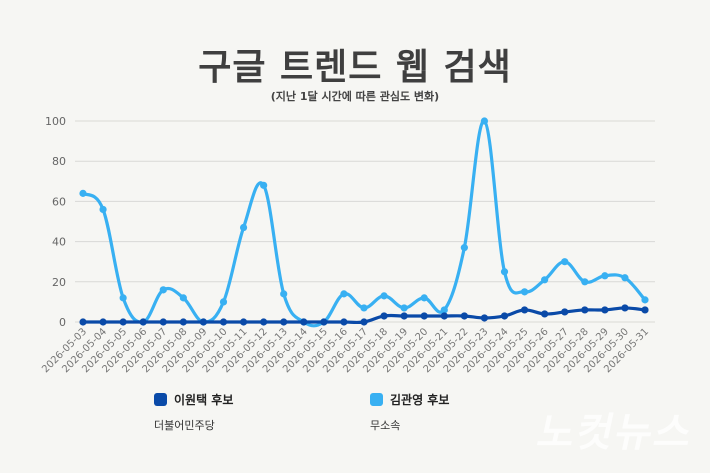  Describe the element at coordinates (204, 400) in the screenshot. I see `legend-label-lee: 이원택 후보` at that location.